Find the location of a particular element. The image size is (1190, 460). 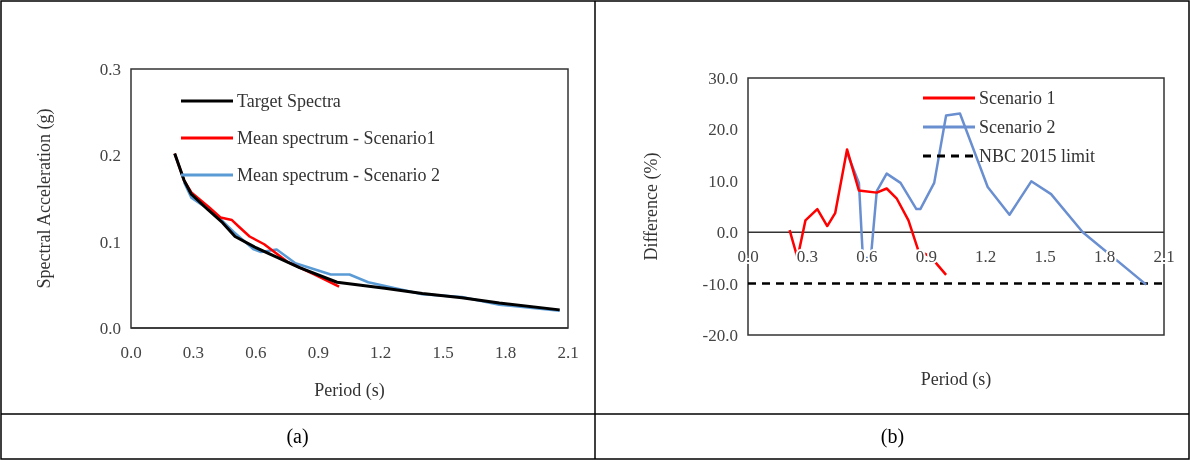

x-tick-label: 0.9 is located at coordinates (318, 352).